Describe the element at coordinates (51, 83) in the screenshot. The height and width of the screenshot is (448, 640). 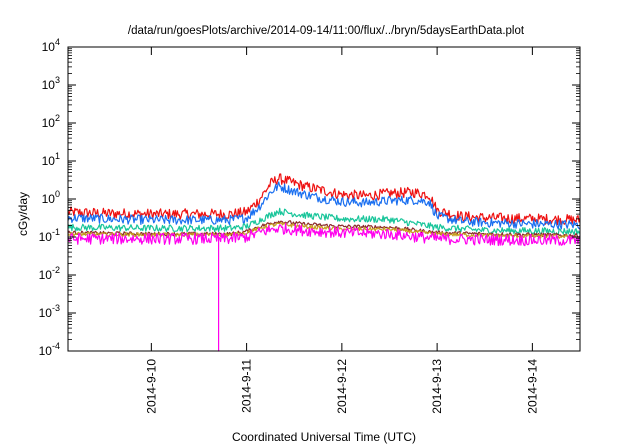
I see `y-tick-label: 10³` at that location.